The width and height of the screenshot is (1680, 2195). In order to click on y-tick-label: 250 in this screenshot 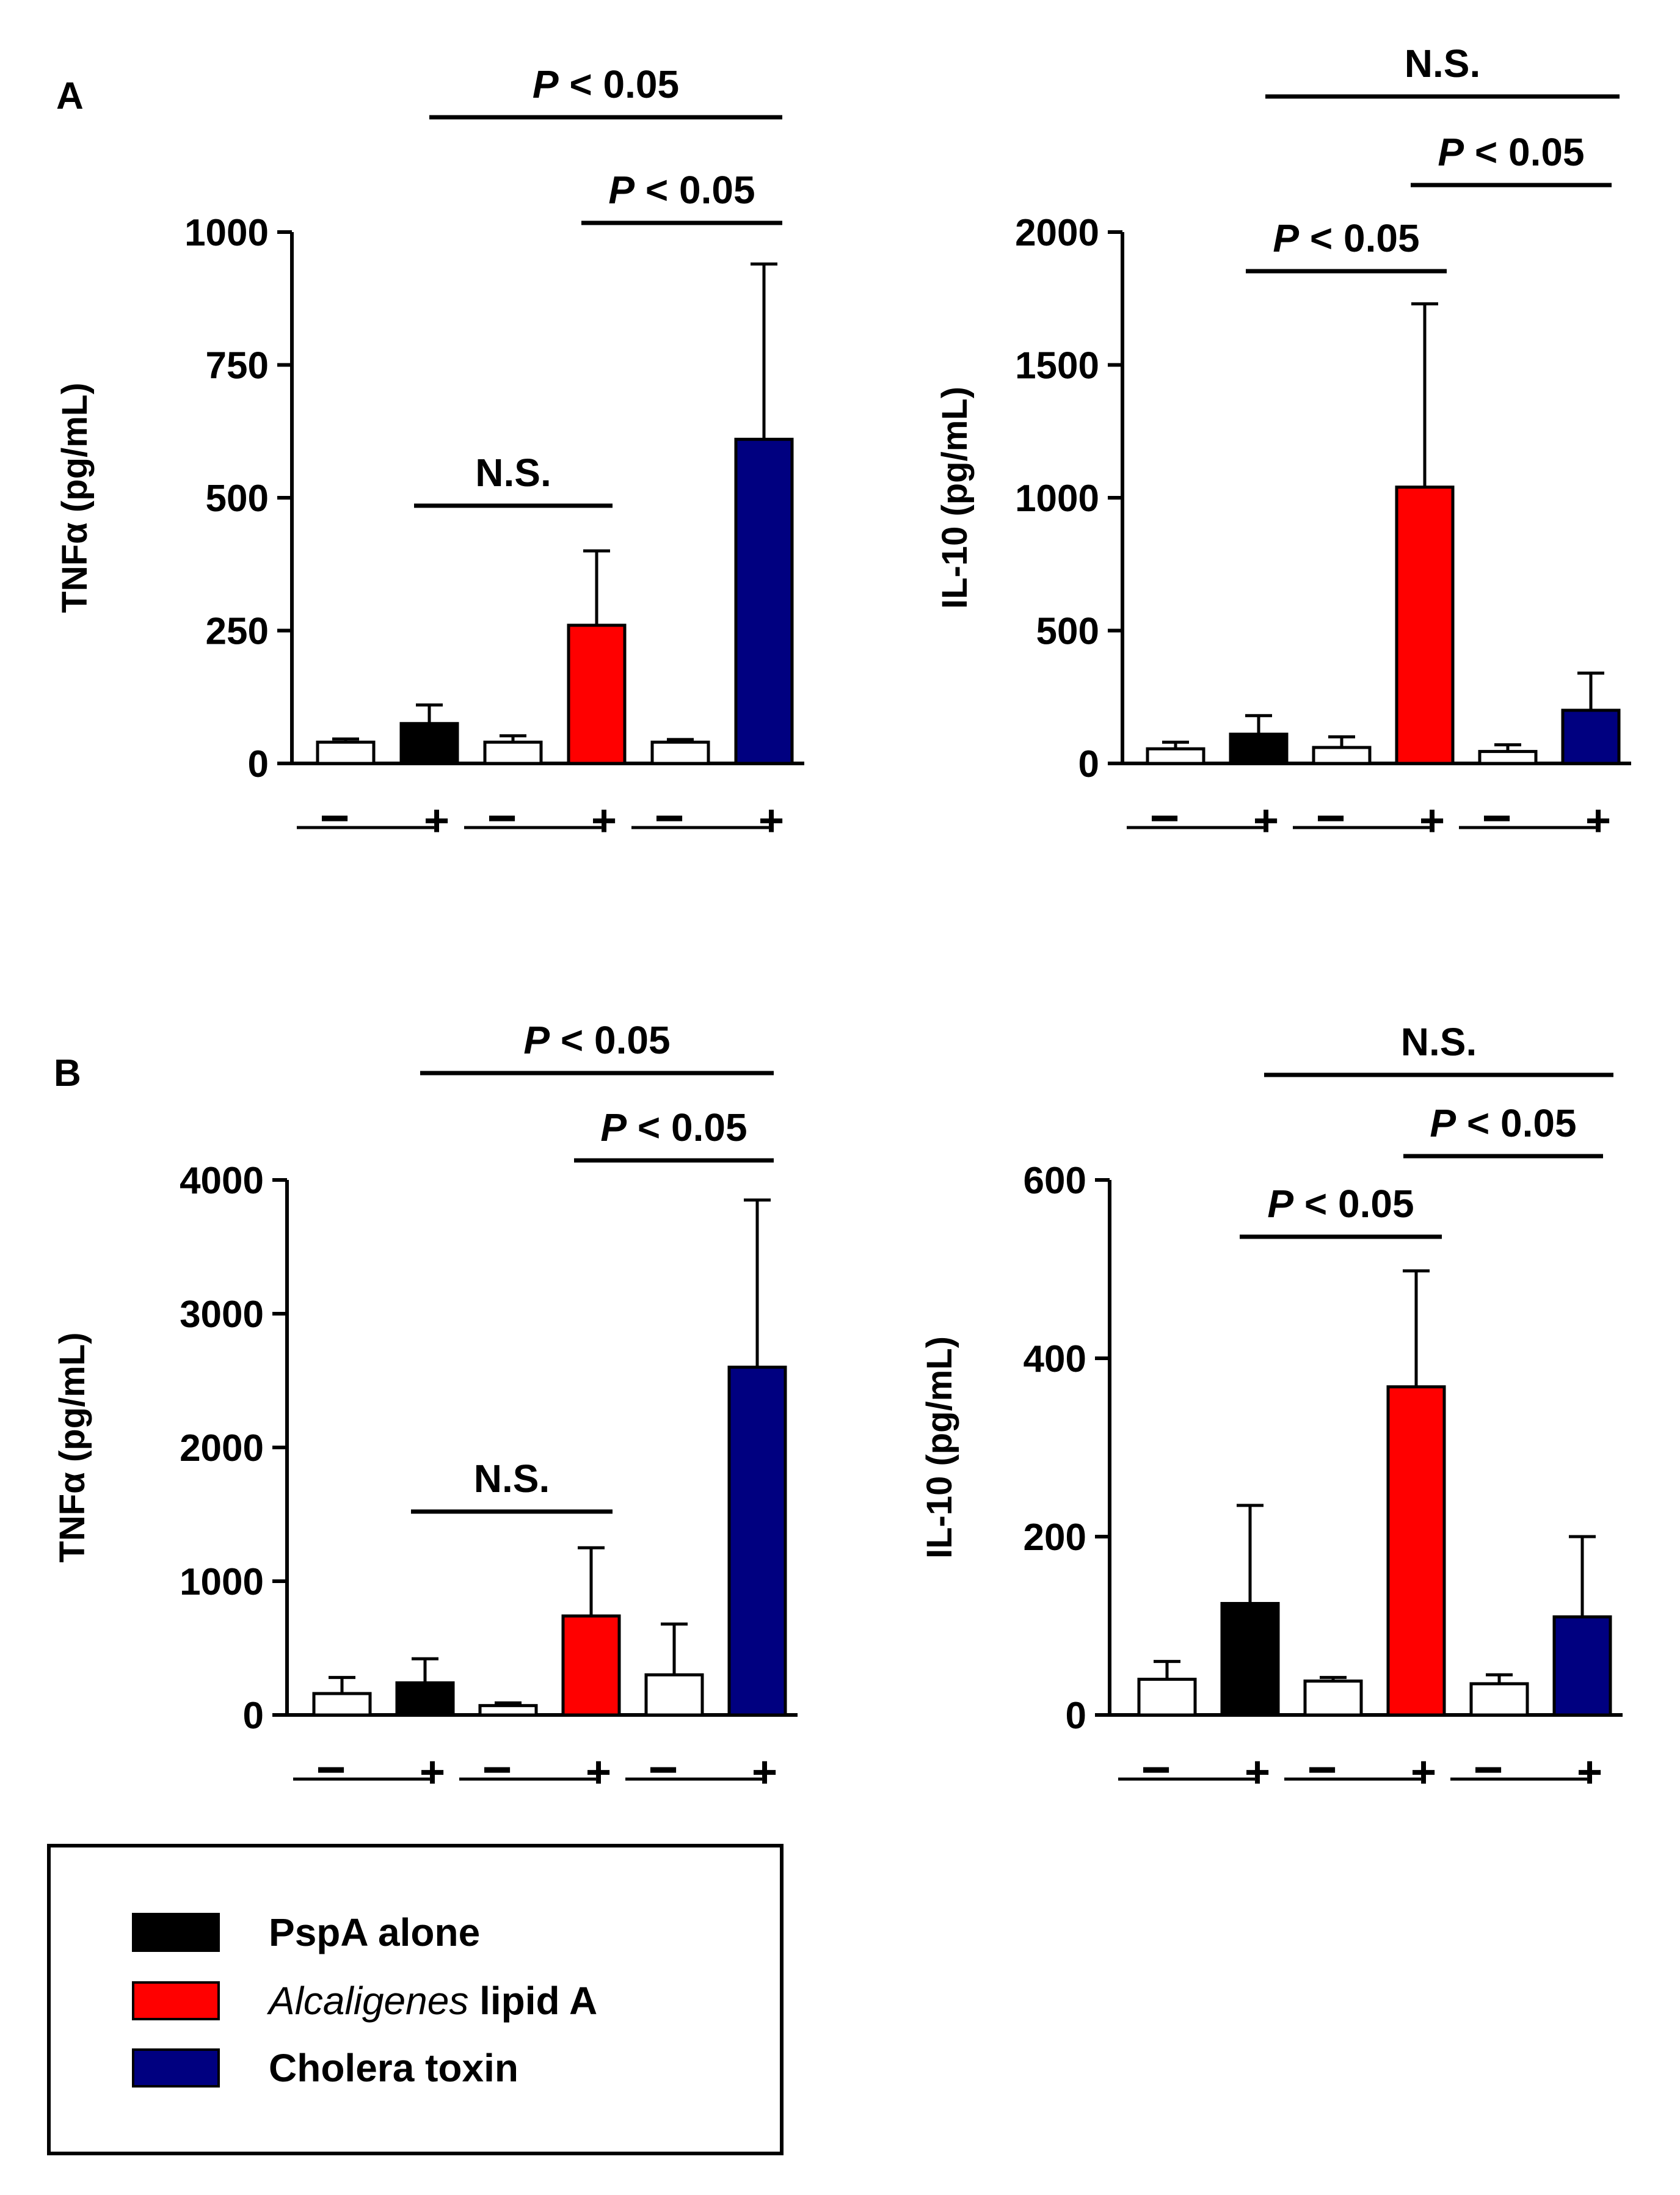, I will do `click(237, 632)`.